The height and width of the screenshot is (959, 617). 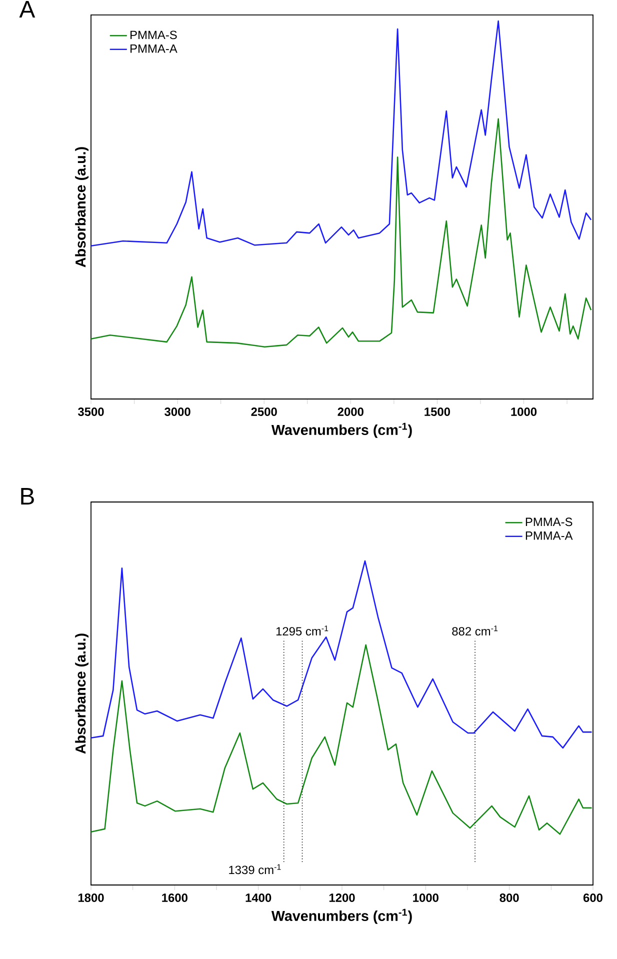 I want to click on x-tick-label: 2500, so click(x=264, y=412).